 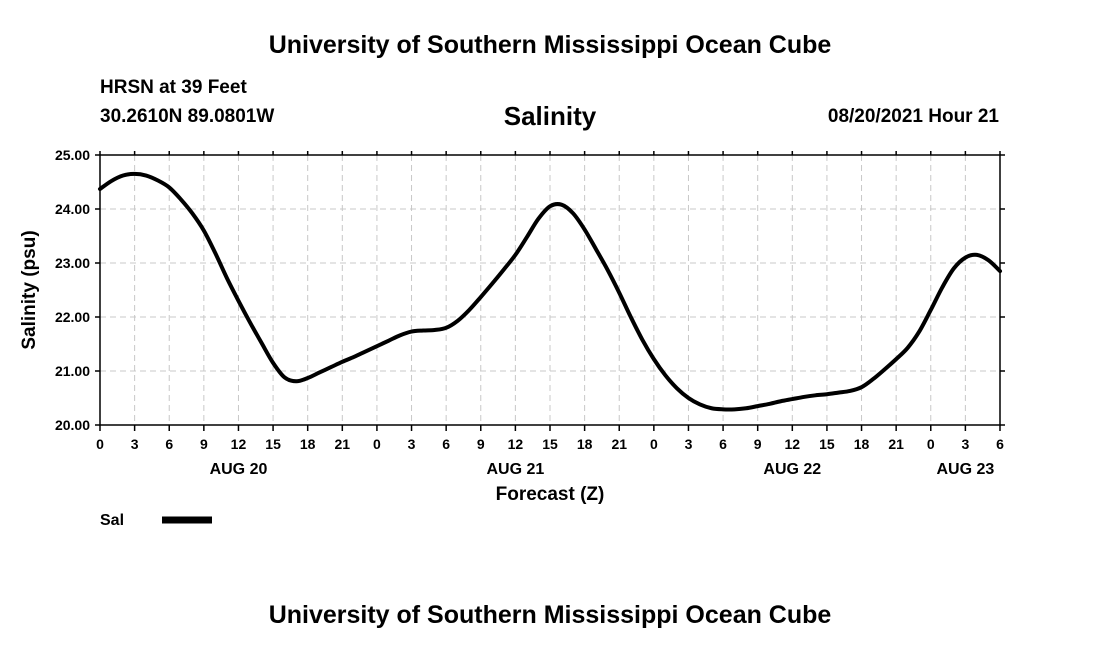 What do you see at coordinates (173, 87) in the screenshot?
I see `station-label: HRSN at 39 Feet` at bounding box center [173, 87].